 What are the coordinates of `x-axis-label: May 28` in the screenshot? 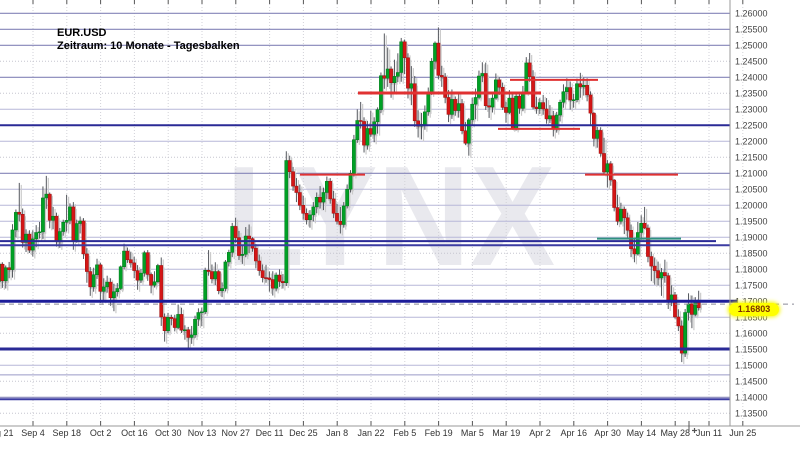 It's located at (675, 433).